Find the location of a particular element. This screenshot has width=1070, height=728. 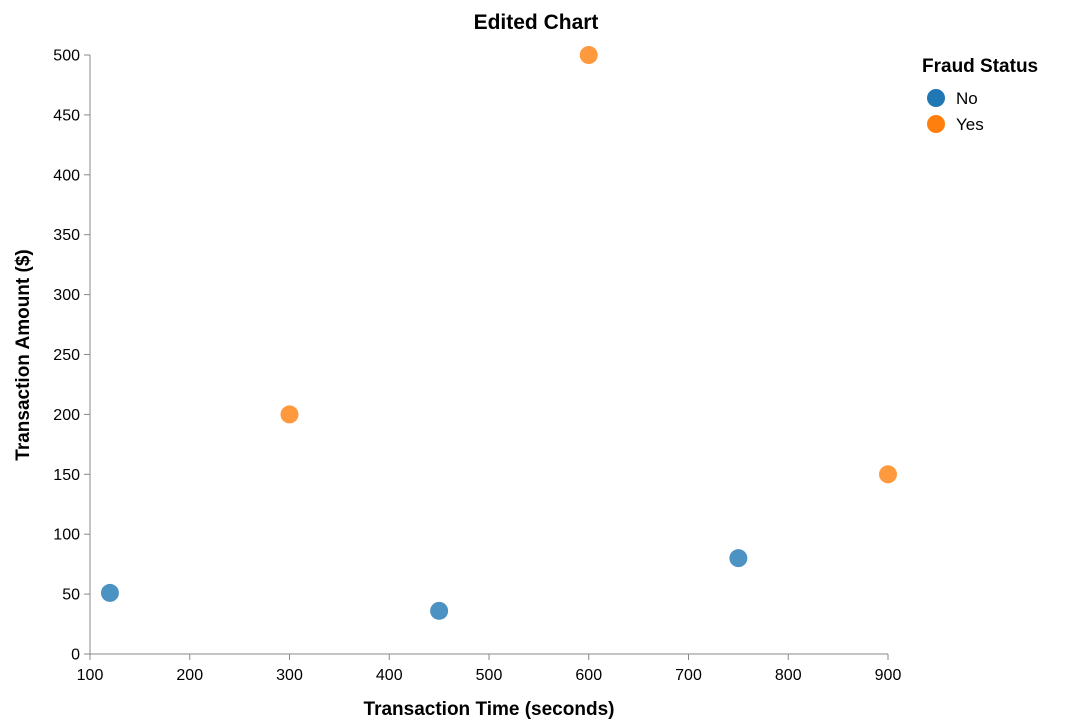

x-tick-label: 500 is located at coordinates (489, 675).